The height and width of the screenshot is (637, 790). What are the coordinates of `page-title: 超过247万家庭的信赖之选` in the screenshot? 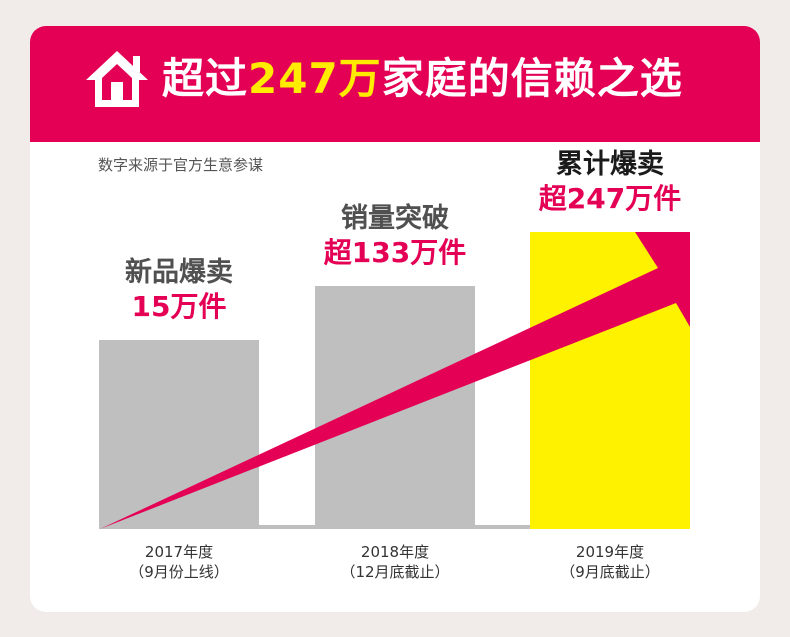 It's located at (422, 79).